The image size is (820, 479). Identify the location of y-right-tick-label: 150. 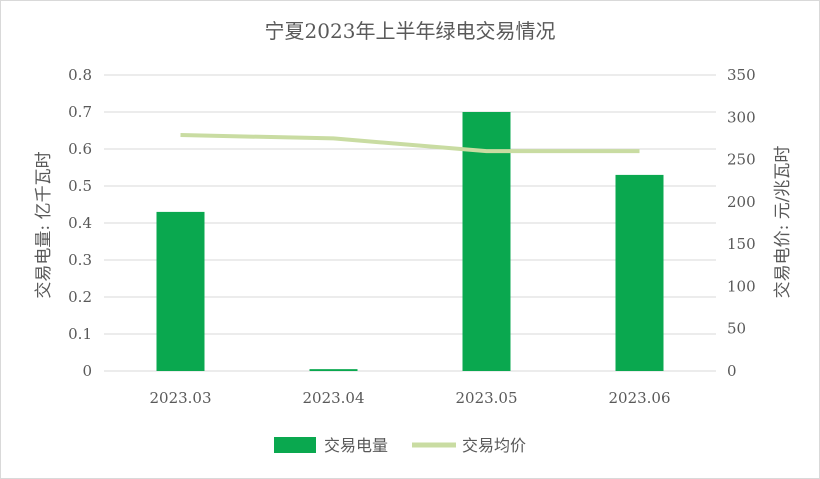
(741, 244).